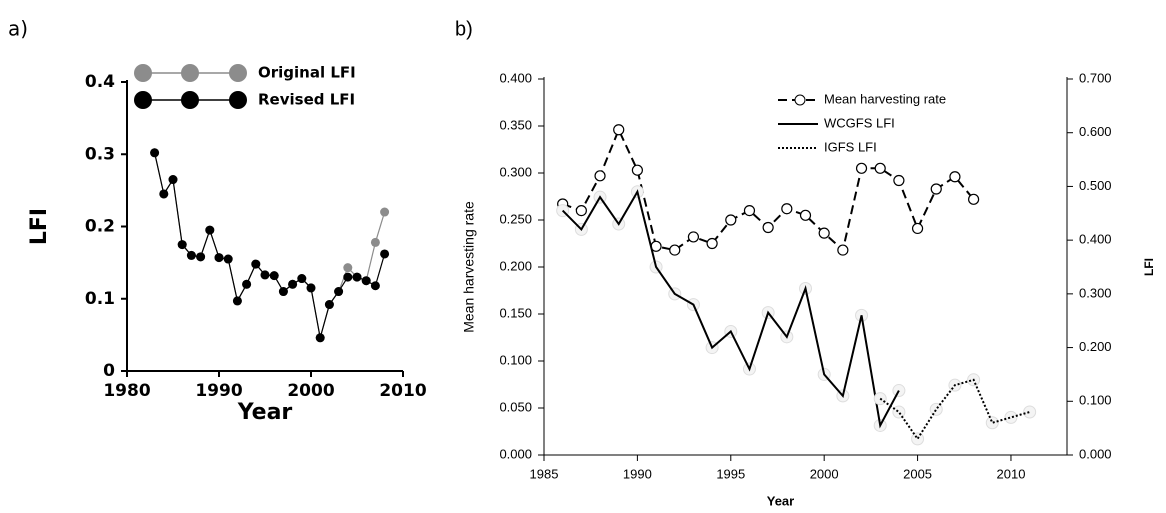 The image size is (1166, 513). What do you see at coordinates (1095, 292) in the screenshot?
I see `y2-tick-label: 0.300` at bounding box center [1095, 292].